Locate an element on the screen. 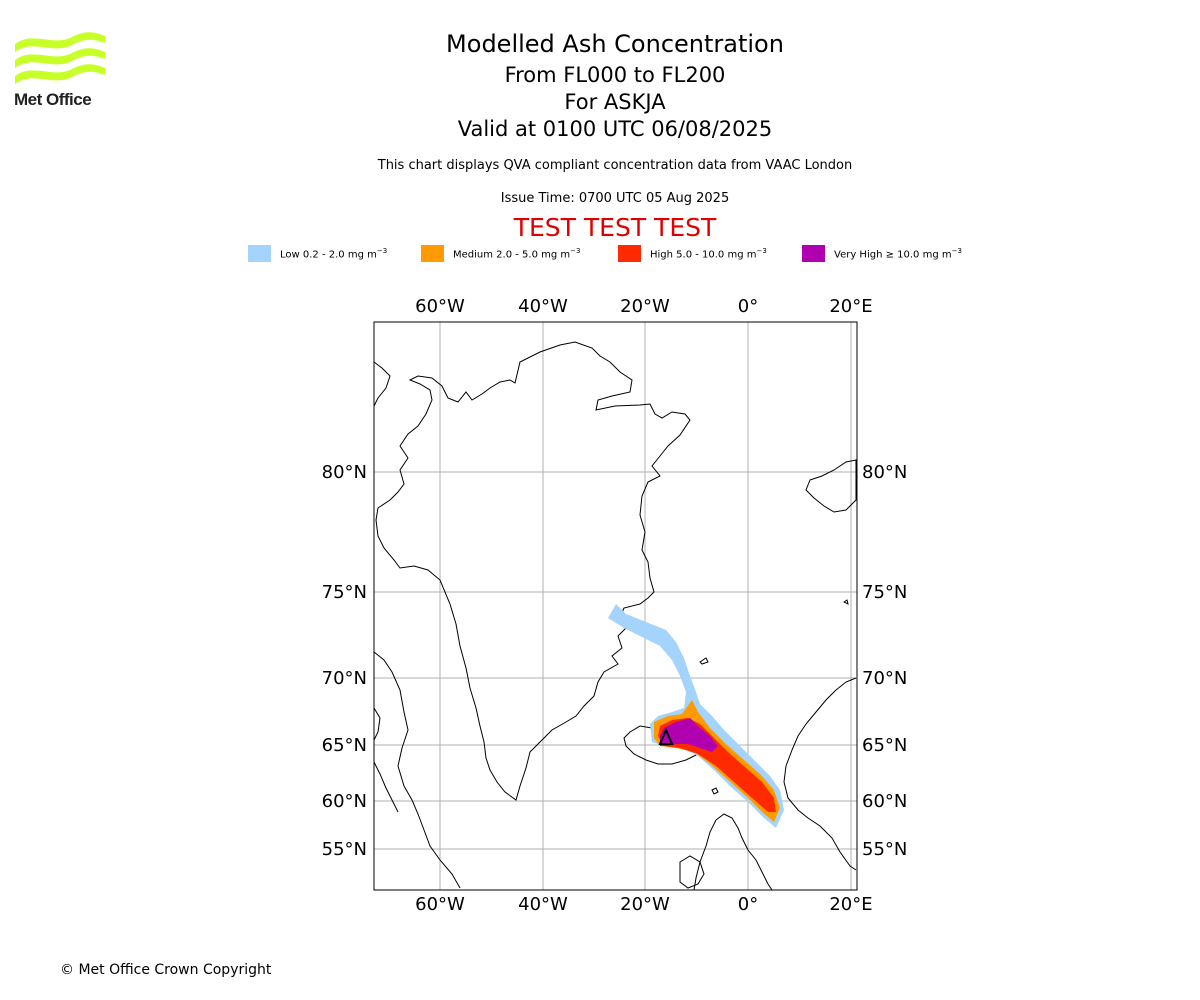 The height and width of the screenshot is (1000, 1200). coast-jan-mayen is located at coordinates (704, 661).